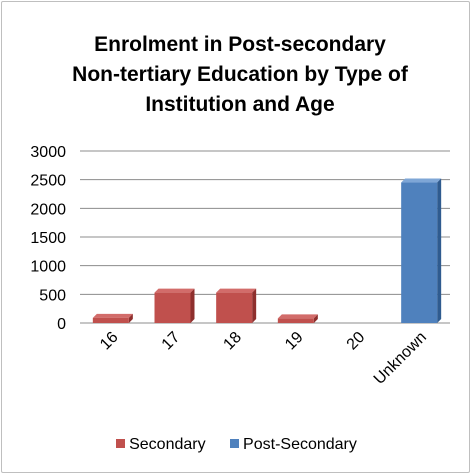 This screenshot has width=473, height=476. What do you see at coordinates (167, 444) in the screenshot?
I see `legend-label-secondary: Secondary` at bounding box center [167, 444].